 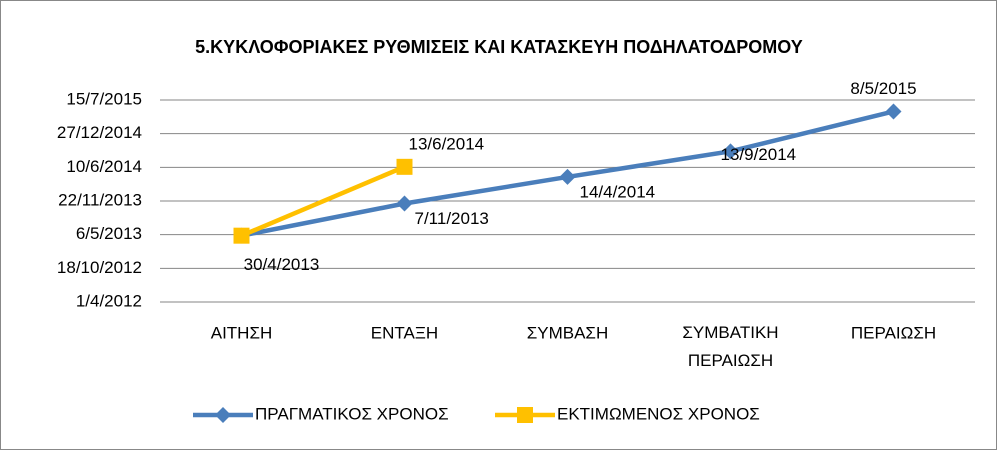 I want to click on x-tick-label: ΣΥΜΒΑΣΗ, so click(x=567, y=332).